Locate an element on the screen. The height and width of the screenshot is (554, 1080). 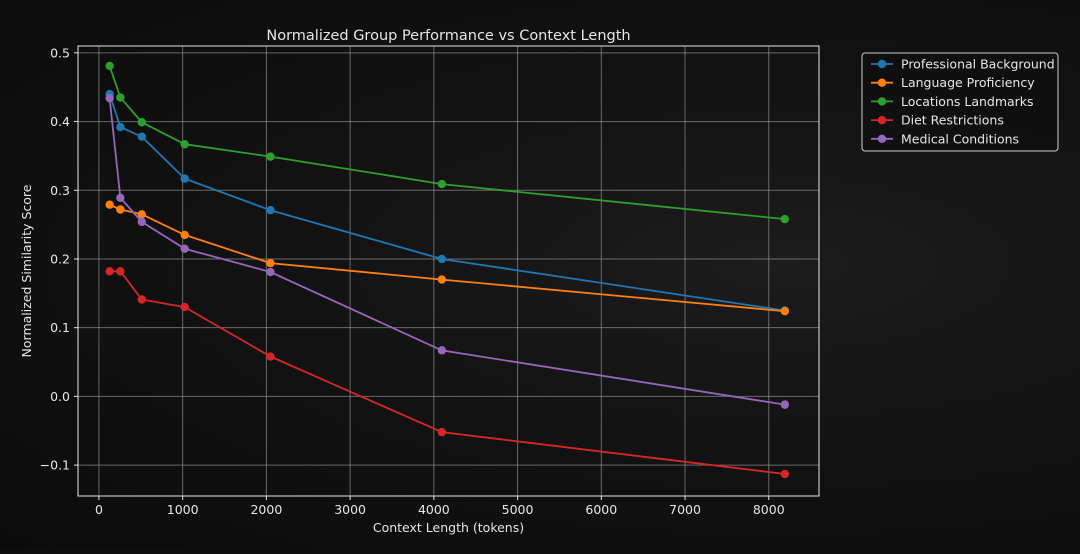
x-tick-label: 8000 is located at coordinates (769, 509).